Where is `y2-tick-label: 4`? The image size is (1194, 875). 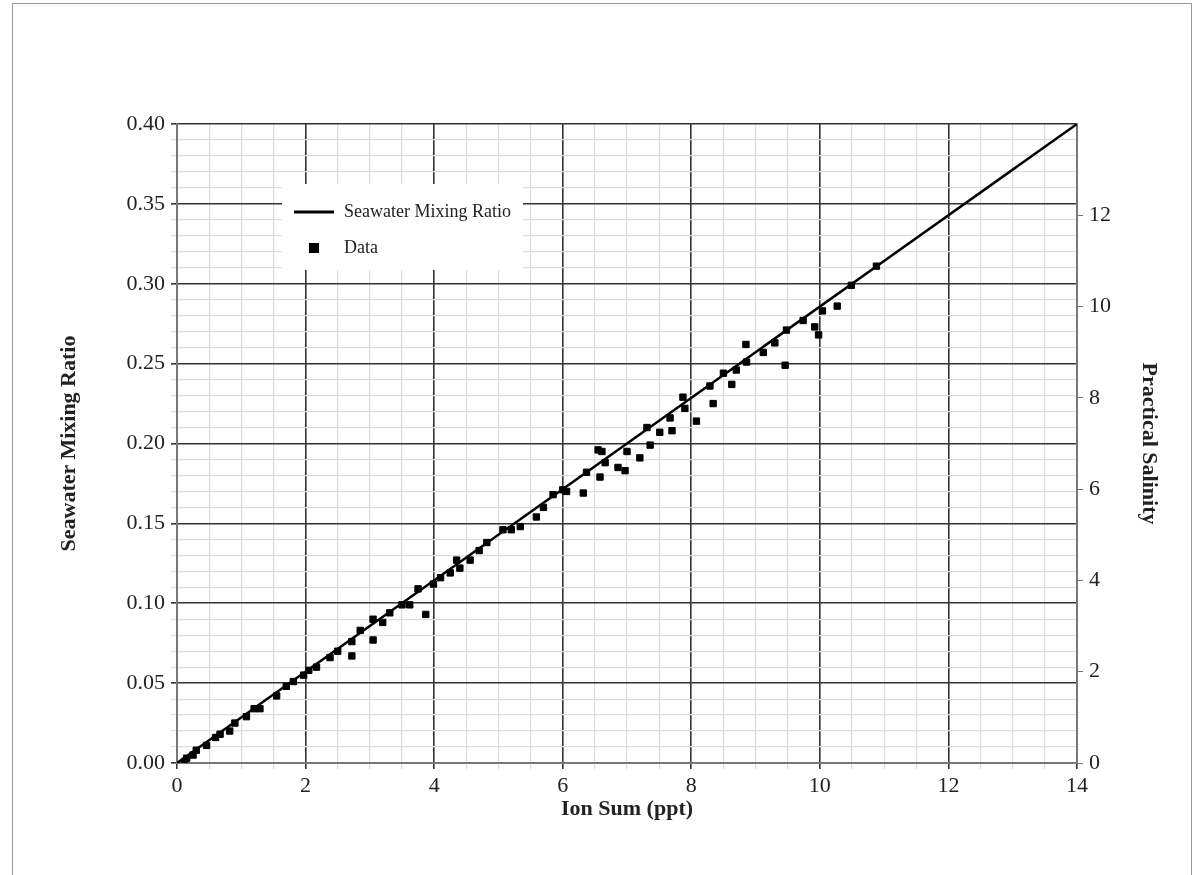
y2-tick-label: 4 is located at coordinates (1094, 579).